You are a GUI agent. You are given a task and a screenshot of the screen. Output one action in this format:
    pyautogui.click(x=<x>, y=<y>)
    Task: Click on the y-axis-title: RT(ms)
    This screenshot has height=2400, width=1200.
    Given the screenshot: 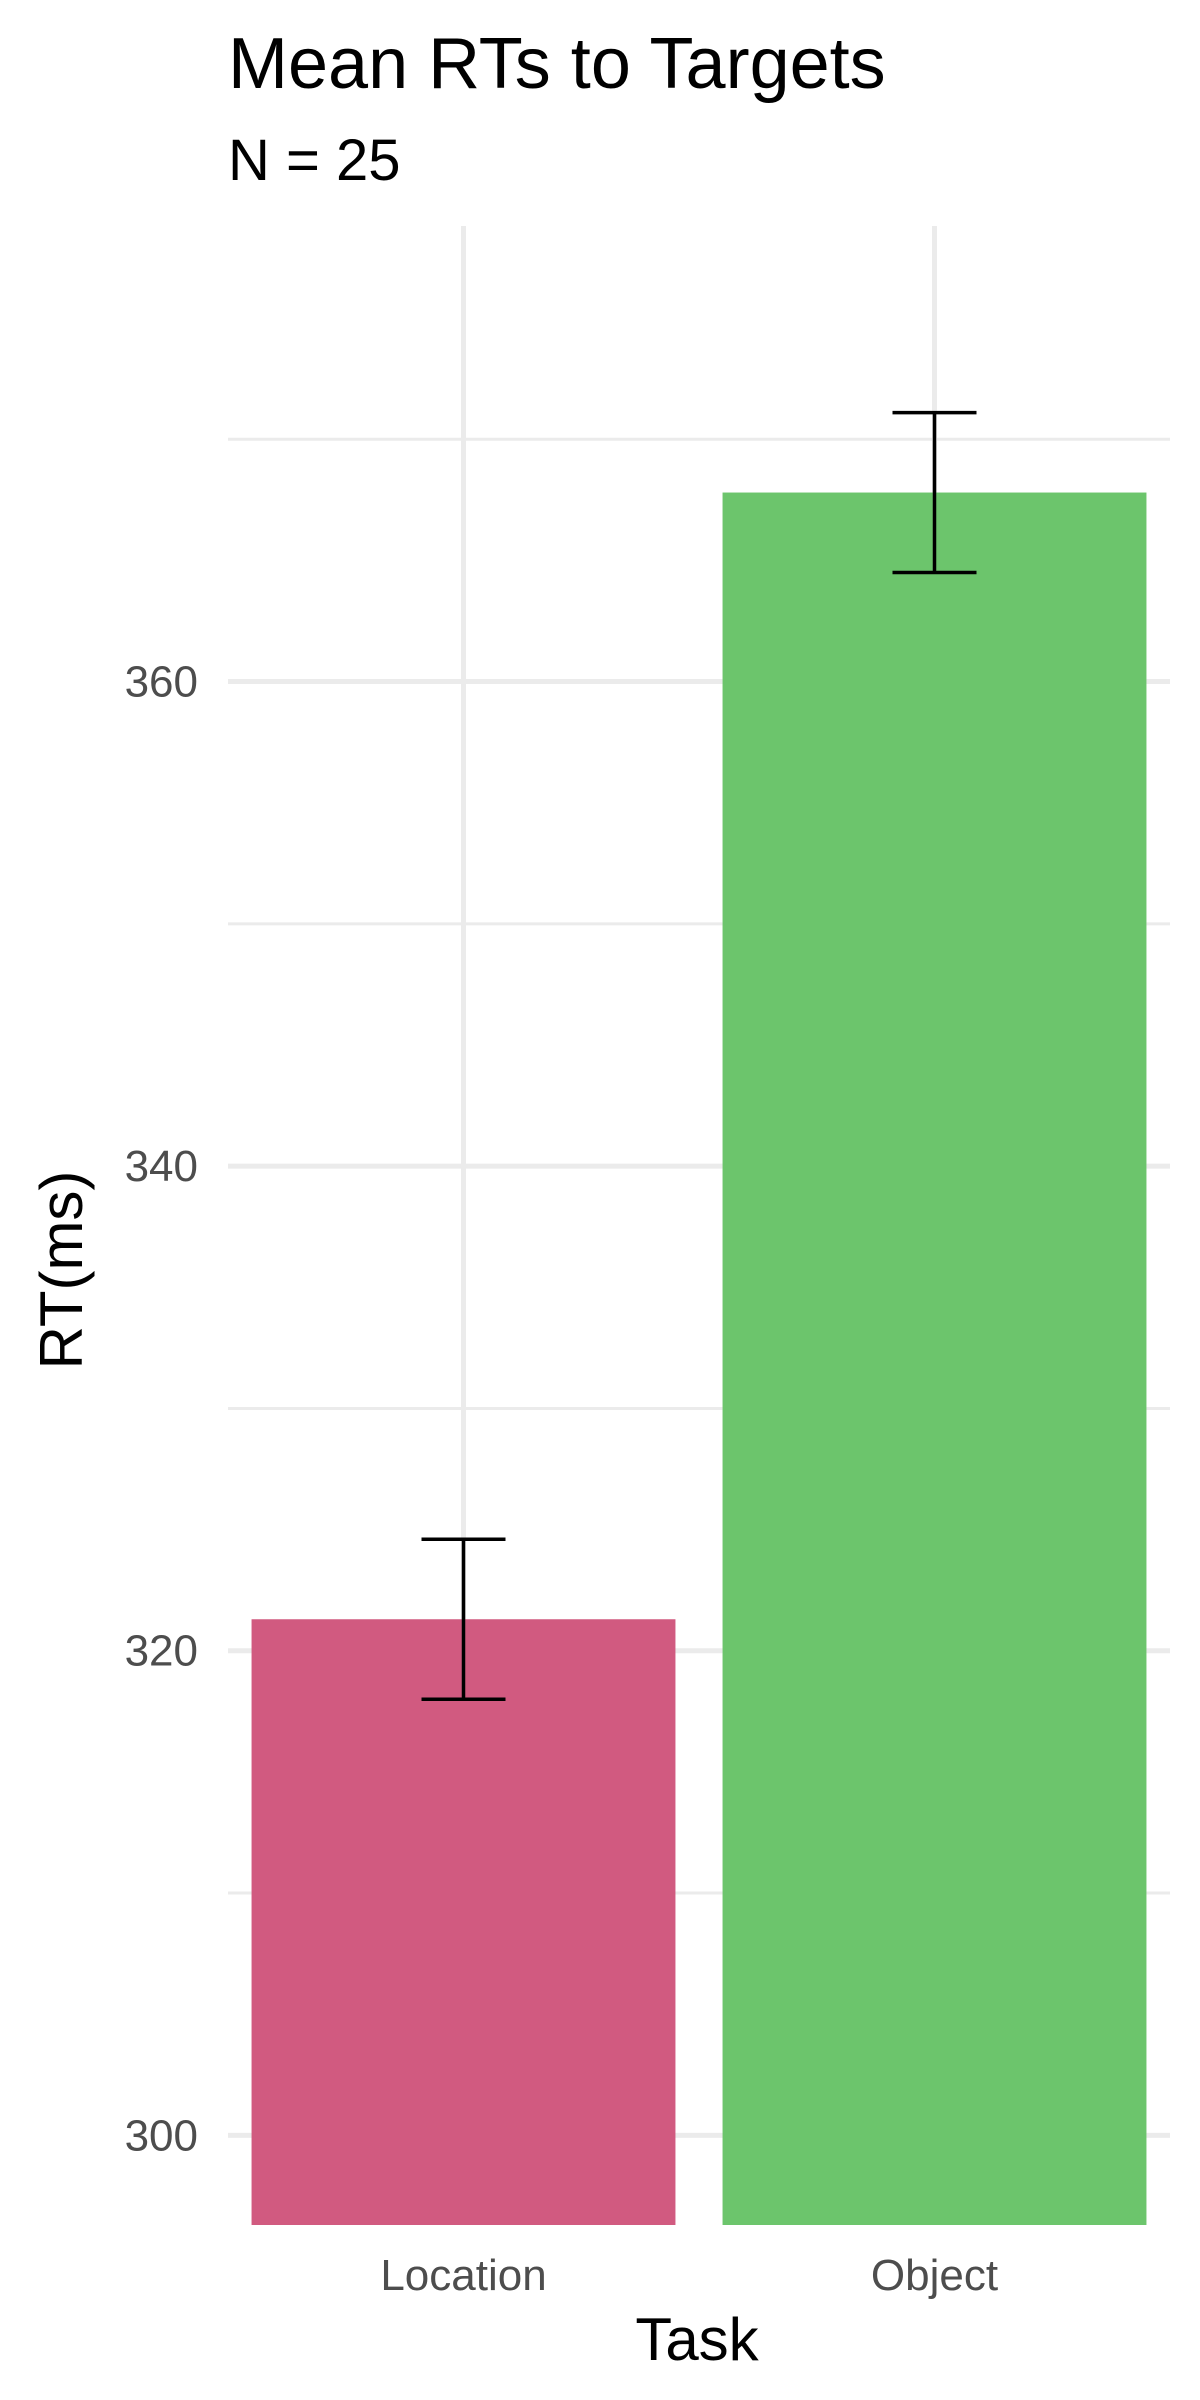 What is the action you would take?
    pyautogui.click(x=61, y=1270)
    